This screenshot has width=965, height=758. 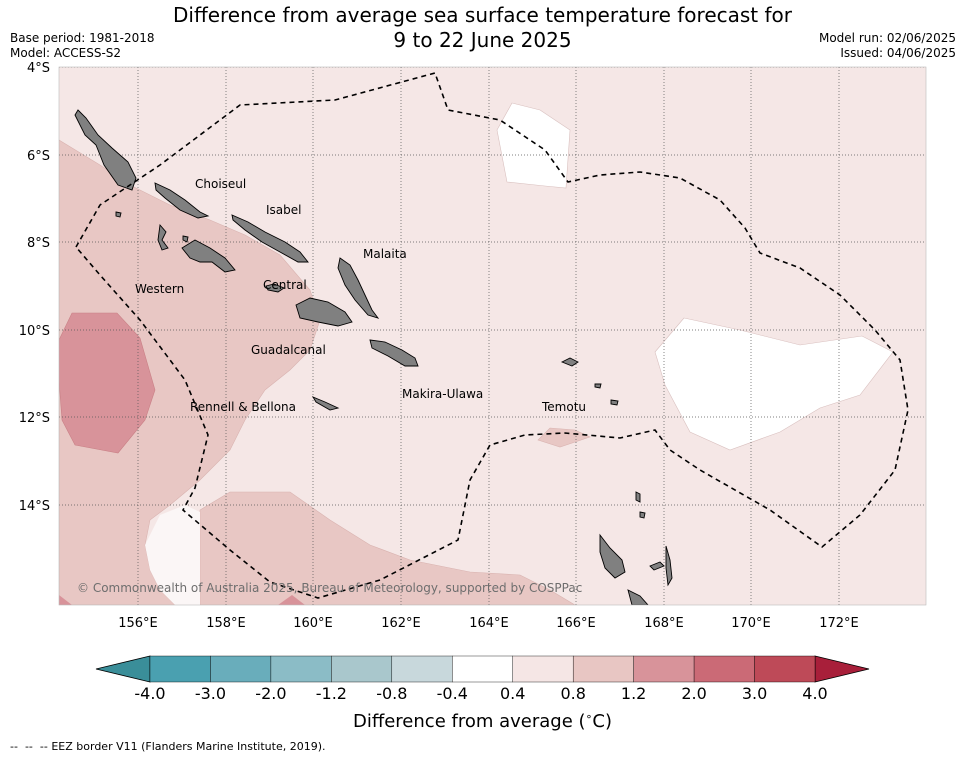 What do you see at coordinates (563, 407) in the screenshot?
I see `province-label-temotu: Temotu` at bounding box center [563, 407].